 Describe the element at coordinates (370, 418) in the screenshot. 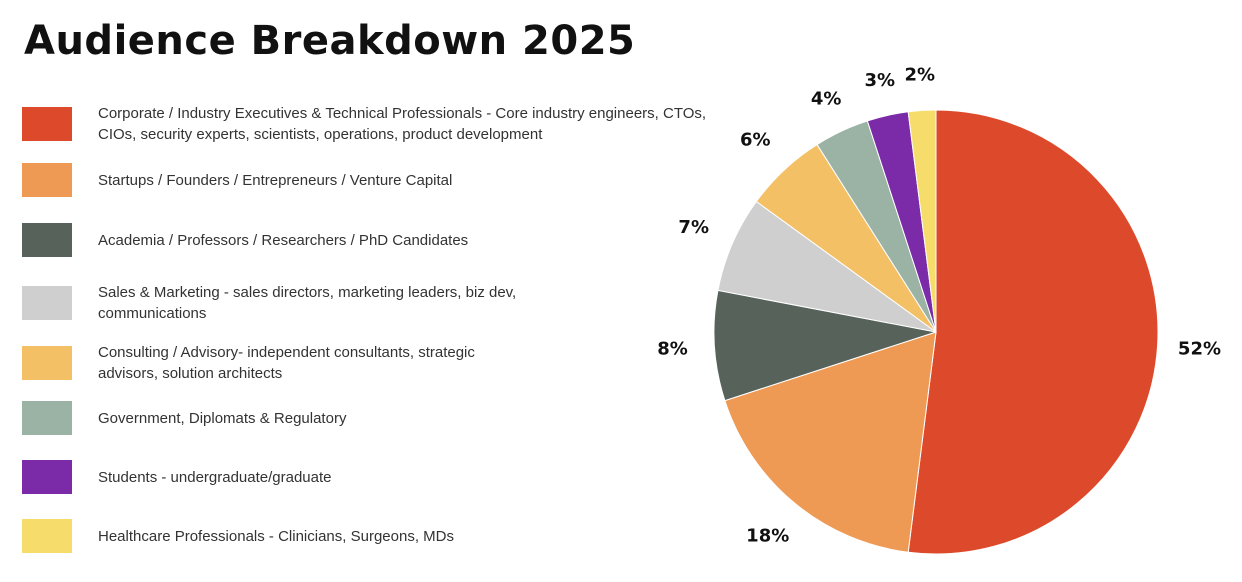

I see `legend-item: Government, Diplomats & Regulatory` at that location.